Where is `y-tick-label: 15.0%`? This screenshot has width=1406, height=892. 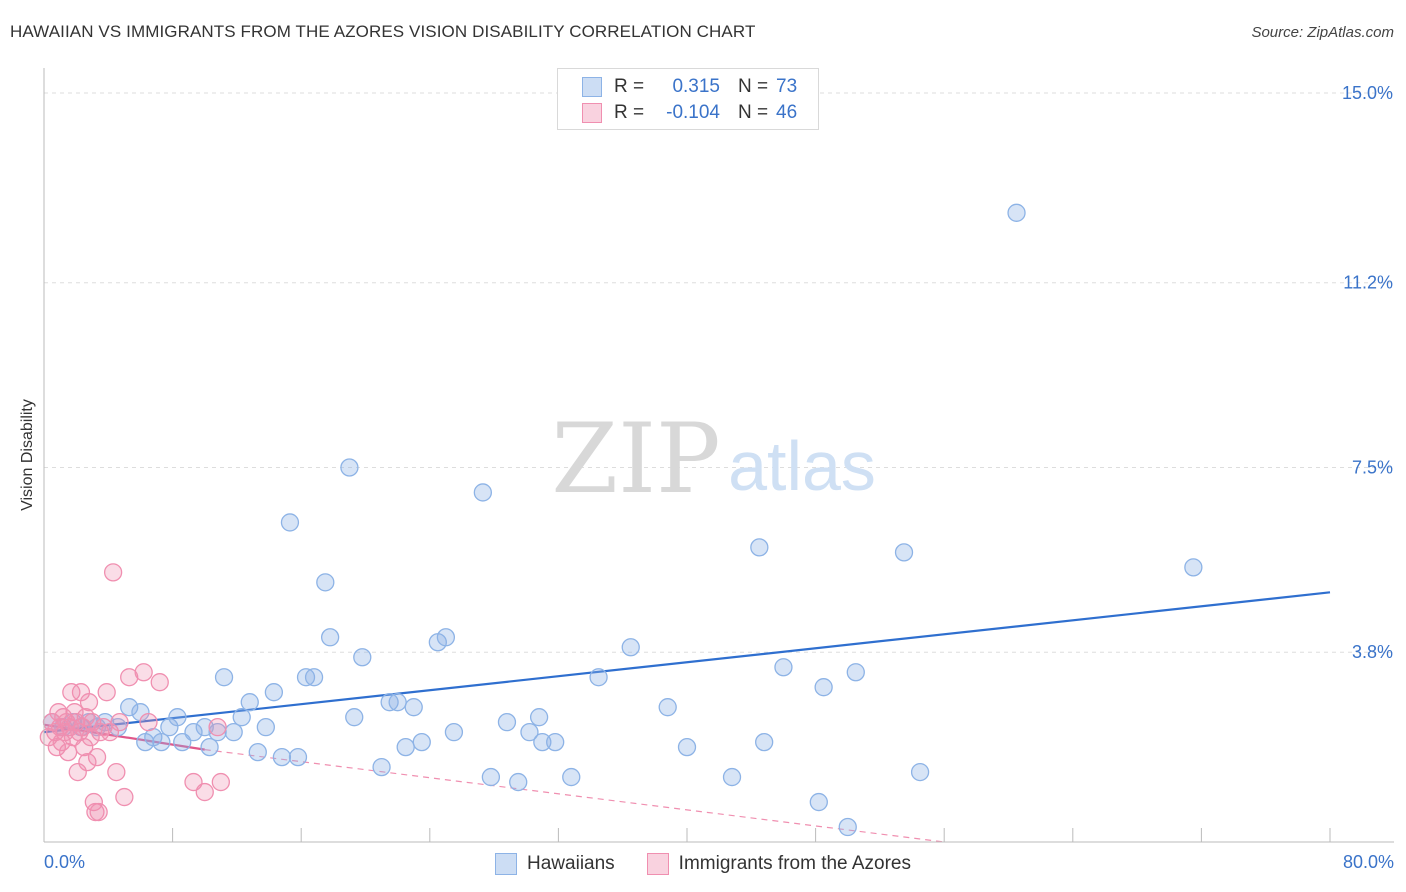
y-tick-label: 15.0% is located at coordinates (1367, 93).